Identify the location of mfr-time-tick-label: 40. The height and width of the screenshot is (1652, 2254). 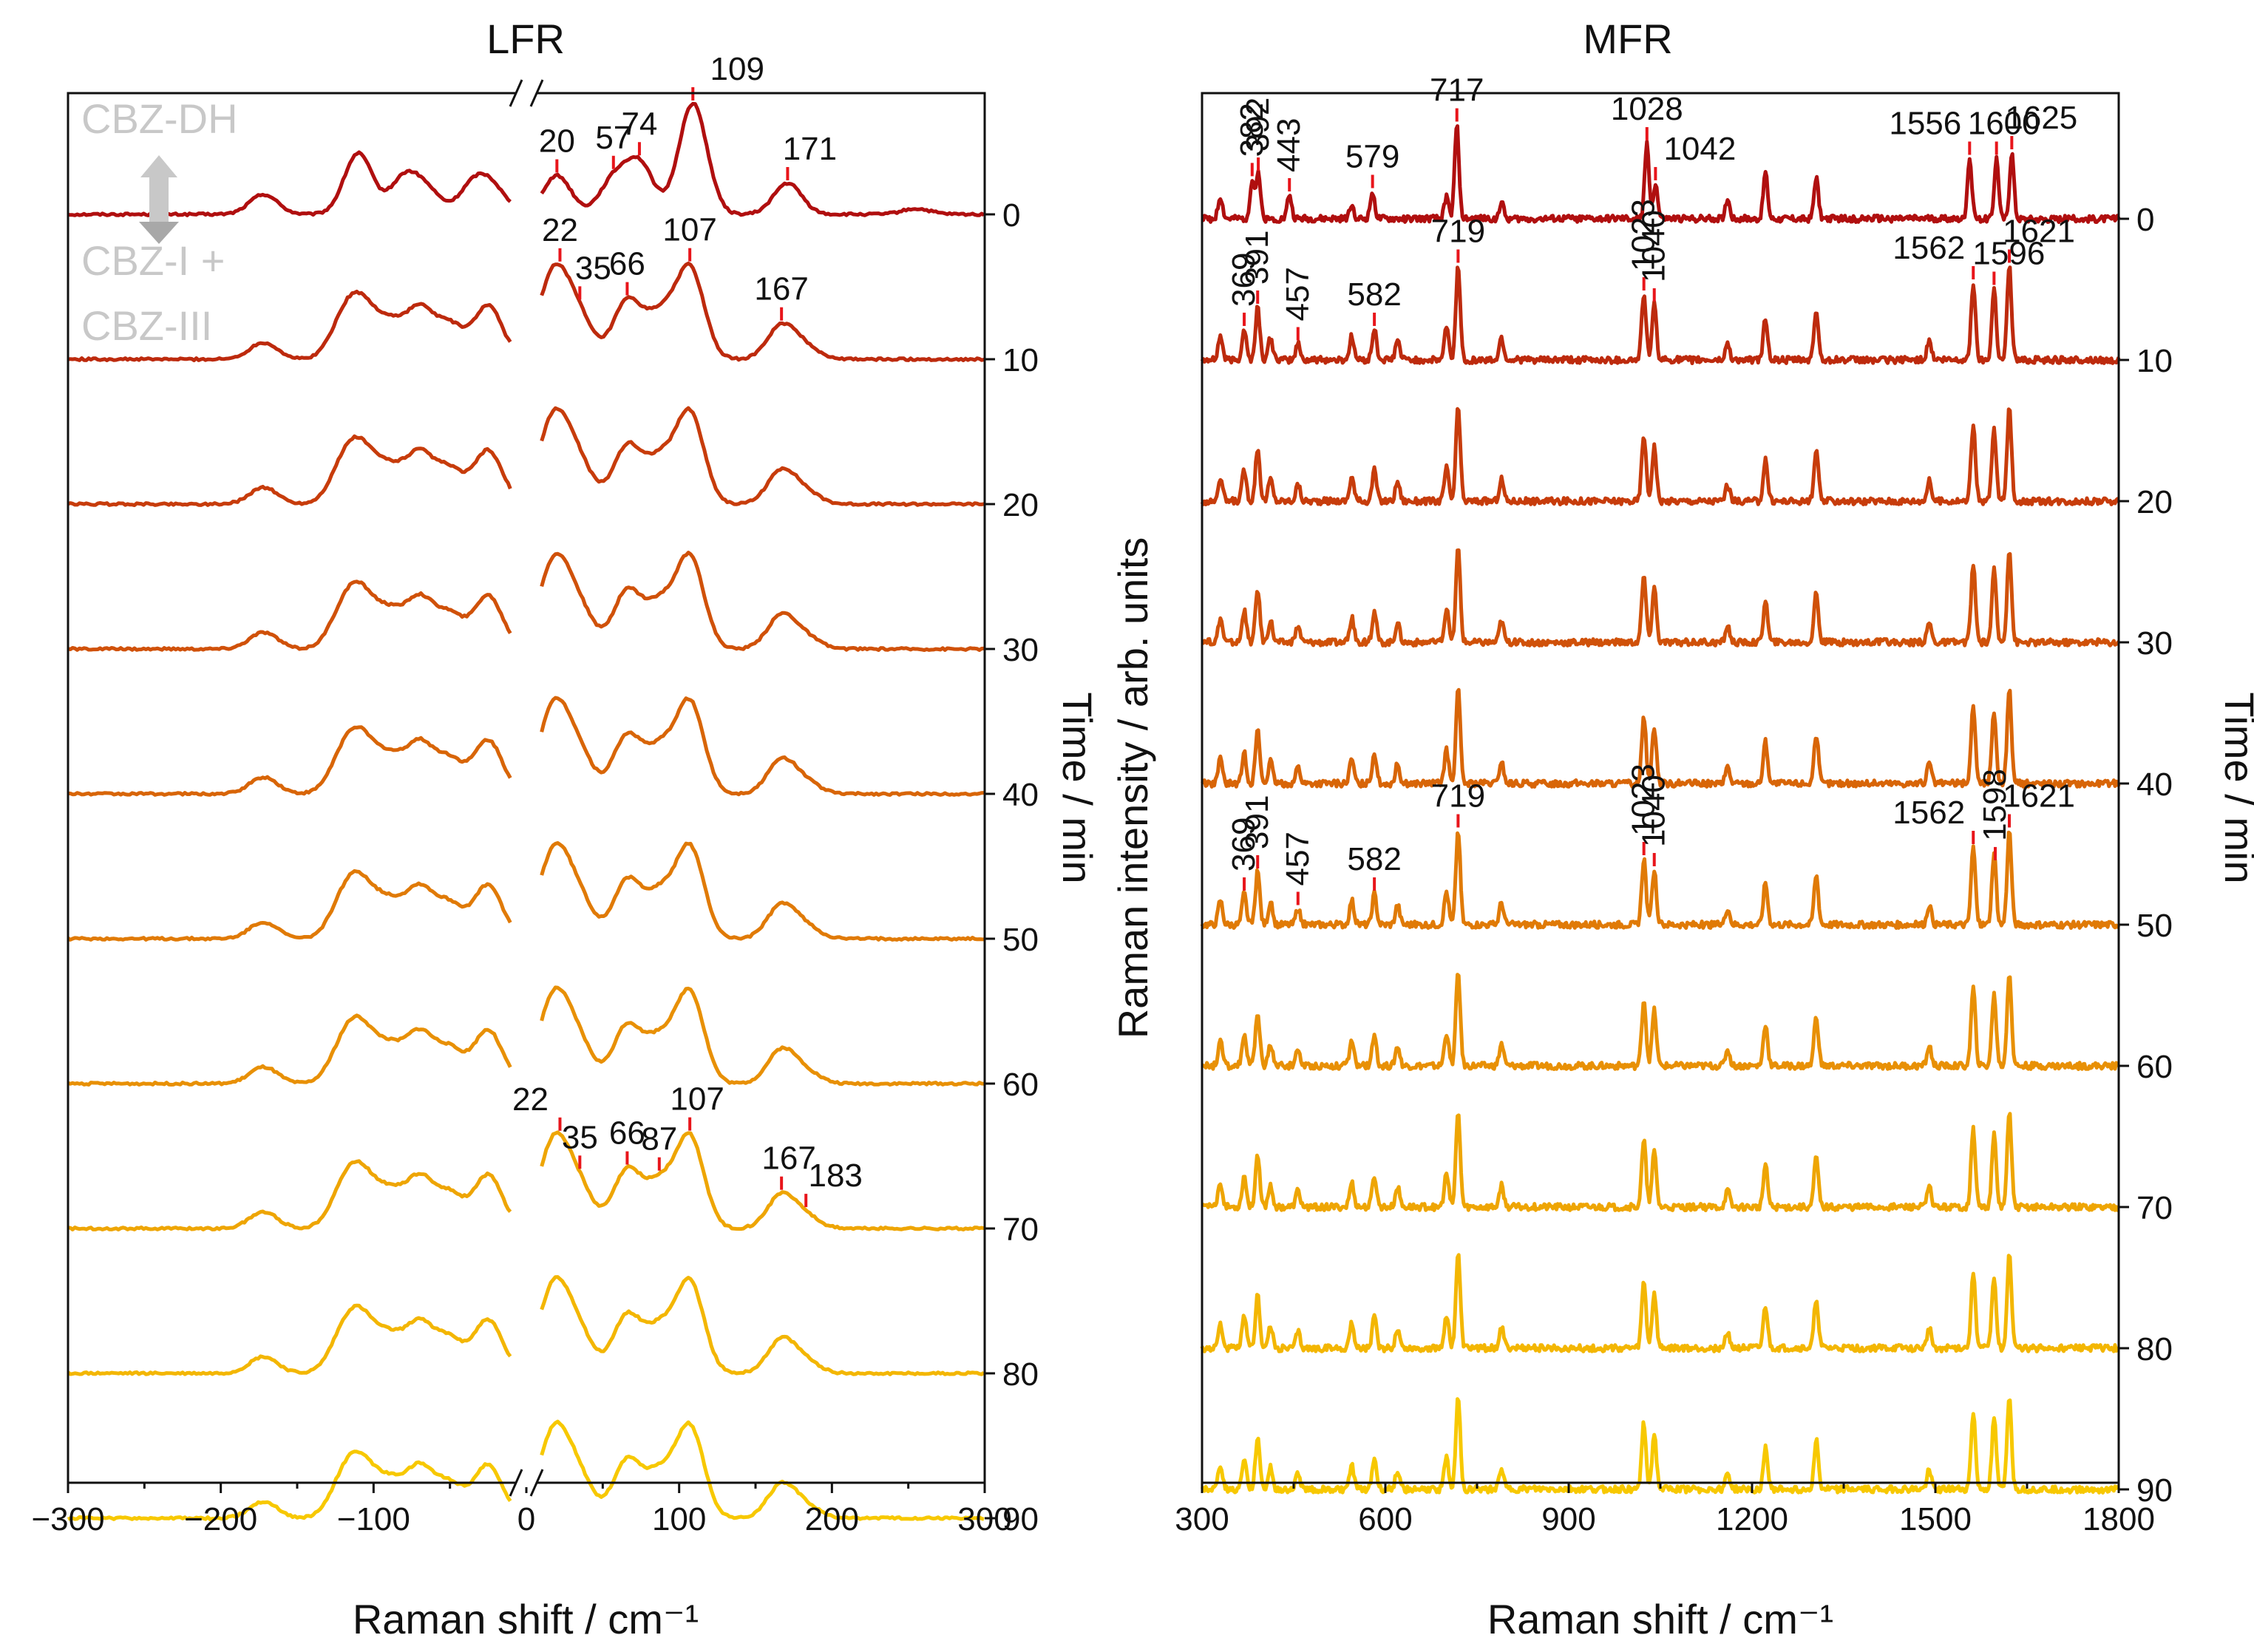
(2154, 784).